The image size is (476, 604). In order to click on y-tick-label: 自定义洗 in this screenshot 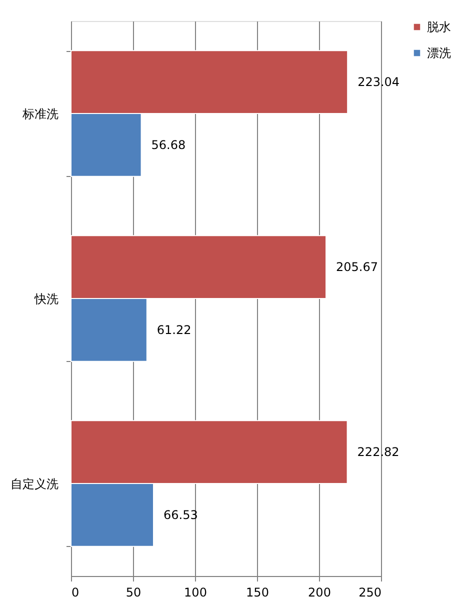, I will do `click(34, 484)`.